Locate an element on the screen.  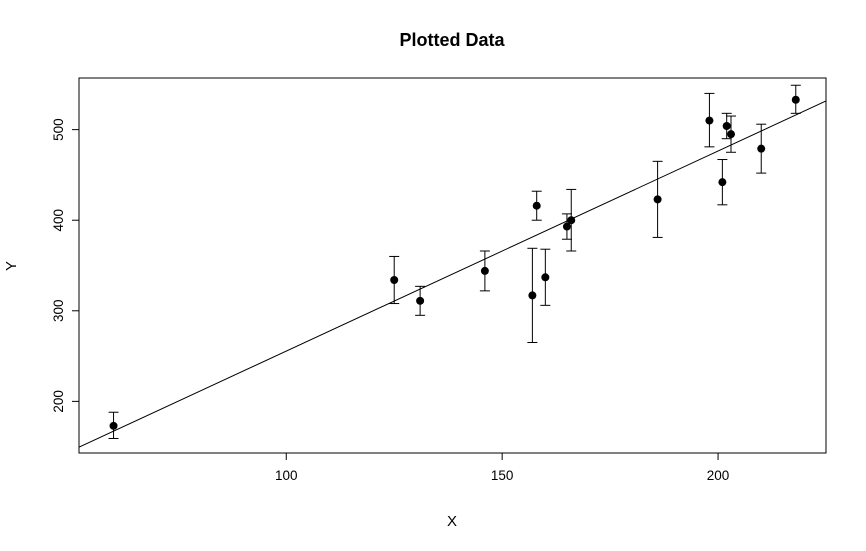
x-tick-label: 200 is located at coordinates (718, 475).